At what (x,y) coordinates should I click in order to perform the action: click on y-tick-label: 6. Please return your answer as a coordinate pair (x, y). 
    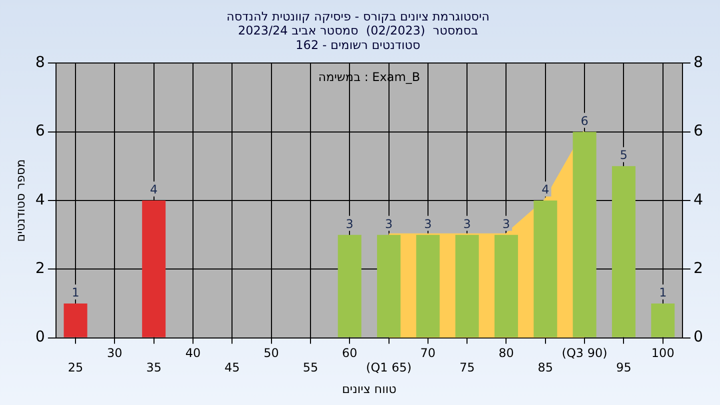
    Looking at the image, I should click on (40, 131).